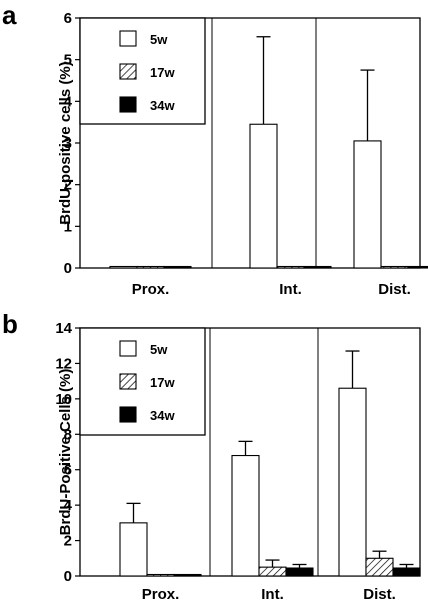  Describe the element at coordinates (9, 15) in the screenshot. I see `panel-label-a: a` at that location.